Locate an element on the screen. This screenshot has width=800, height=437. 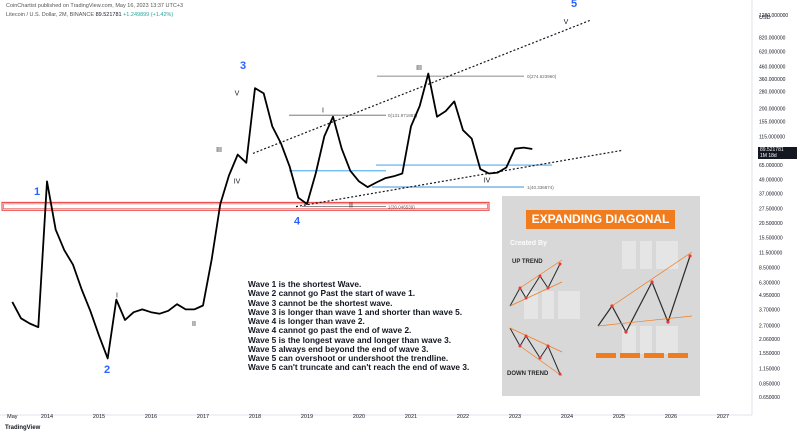
fib-level-label: 1(30.046539) is located at coordinates (401, 207).